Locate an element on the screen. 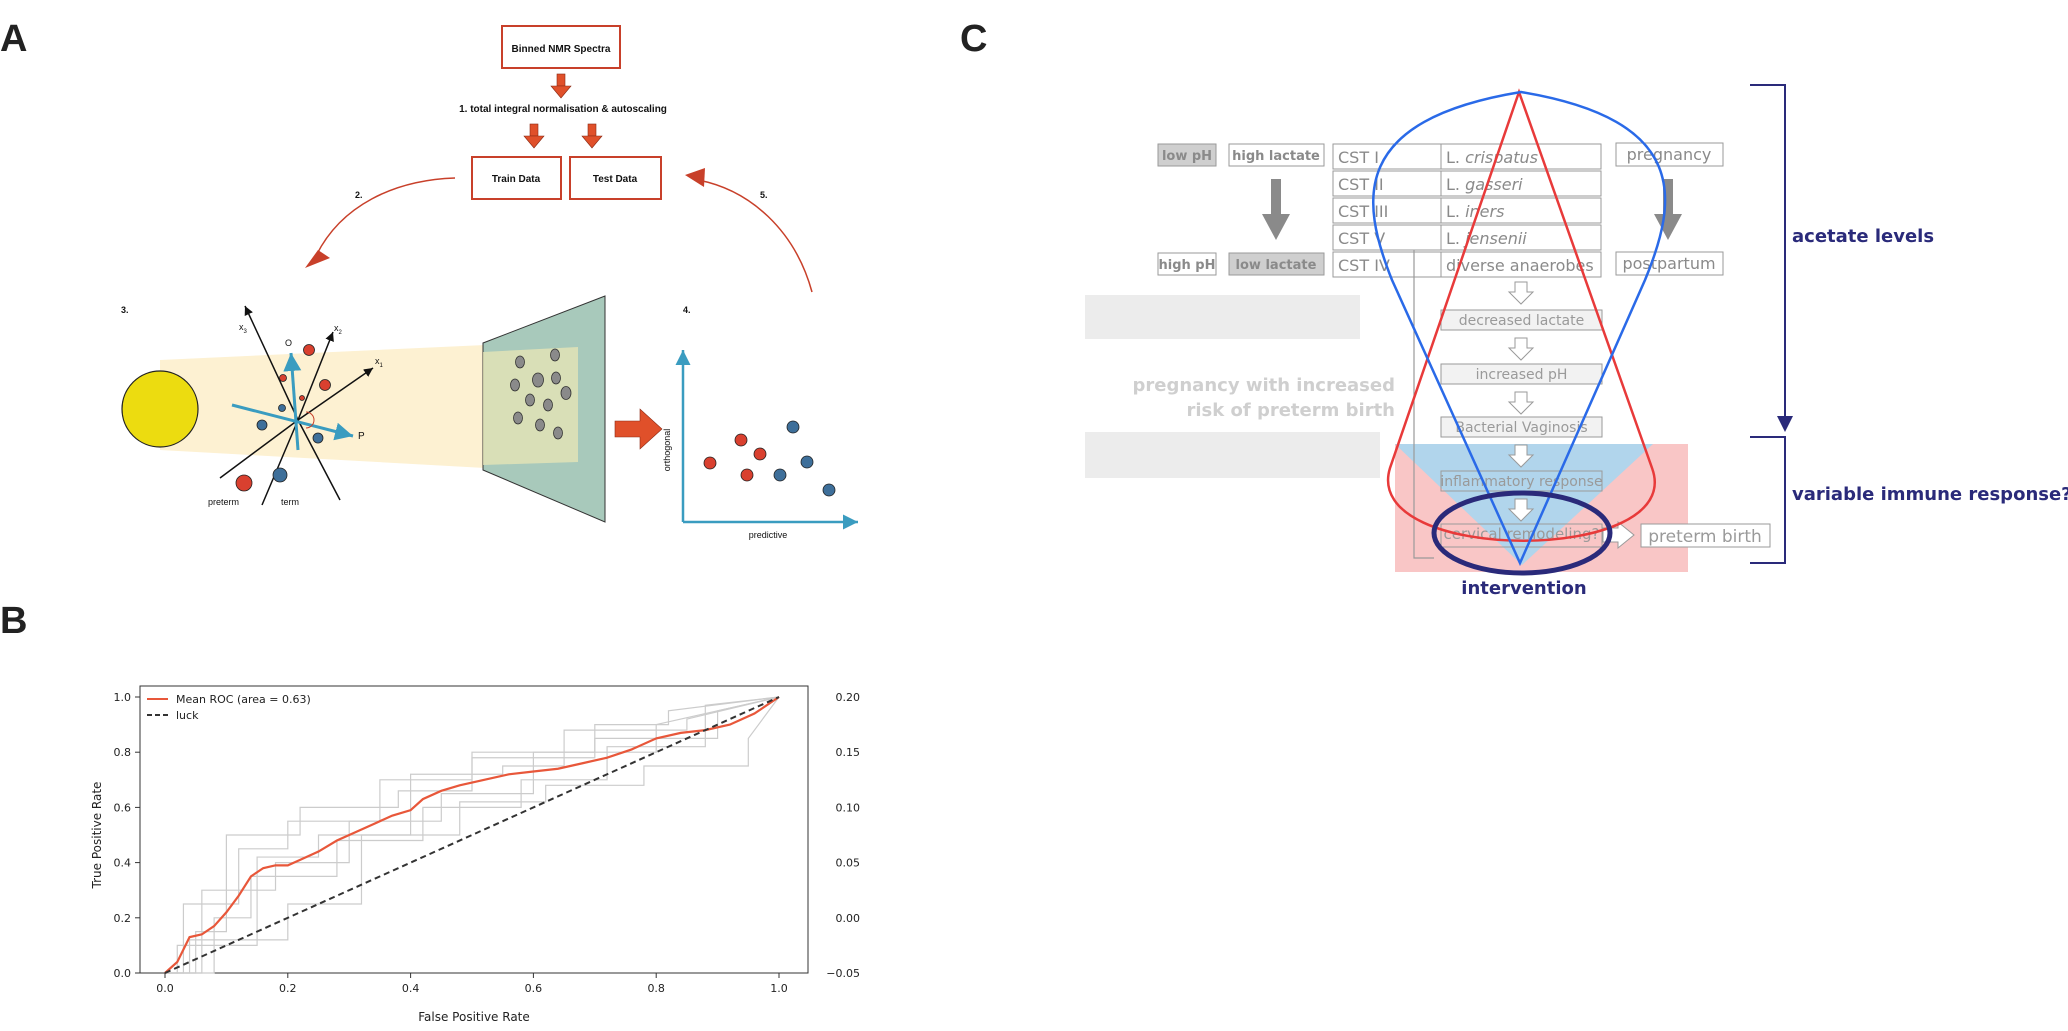  grey-down-arrow-right is located at coordinates (1668, 209).